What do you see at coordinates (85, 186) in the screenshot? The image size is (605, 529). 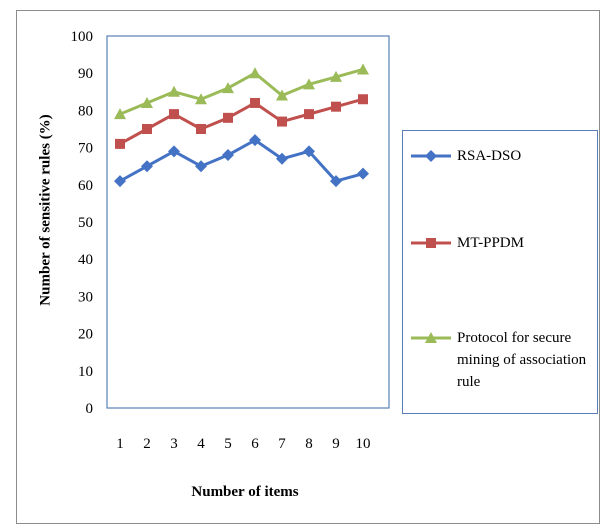 I see `y-tick-label: 60` at bounding box center [85, 186].